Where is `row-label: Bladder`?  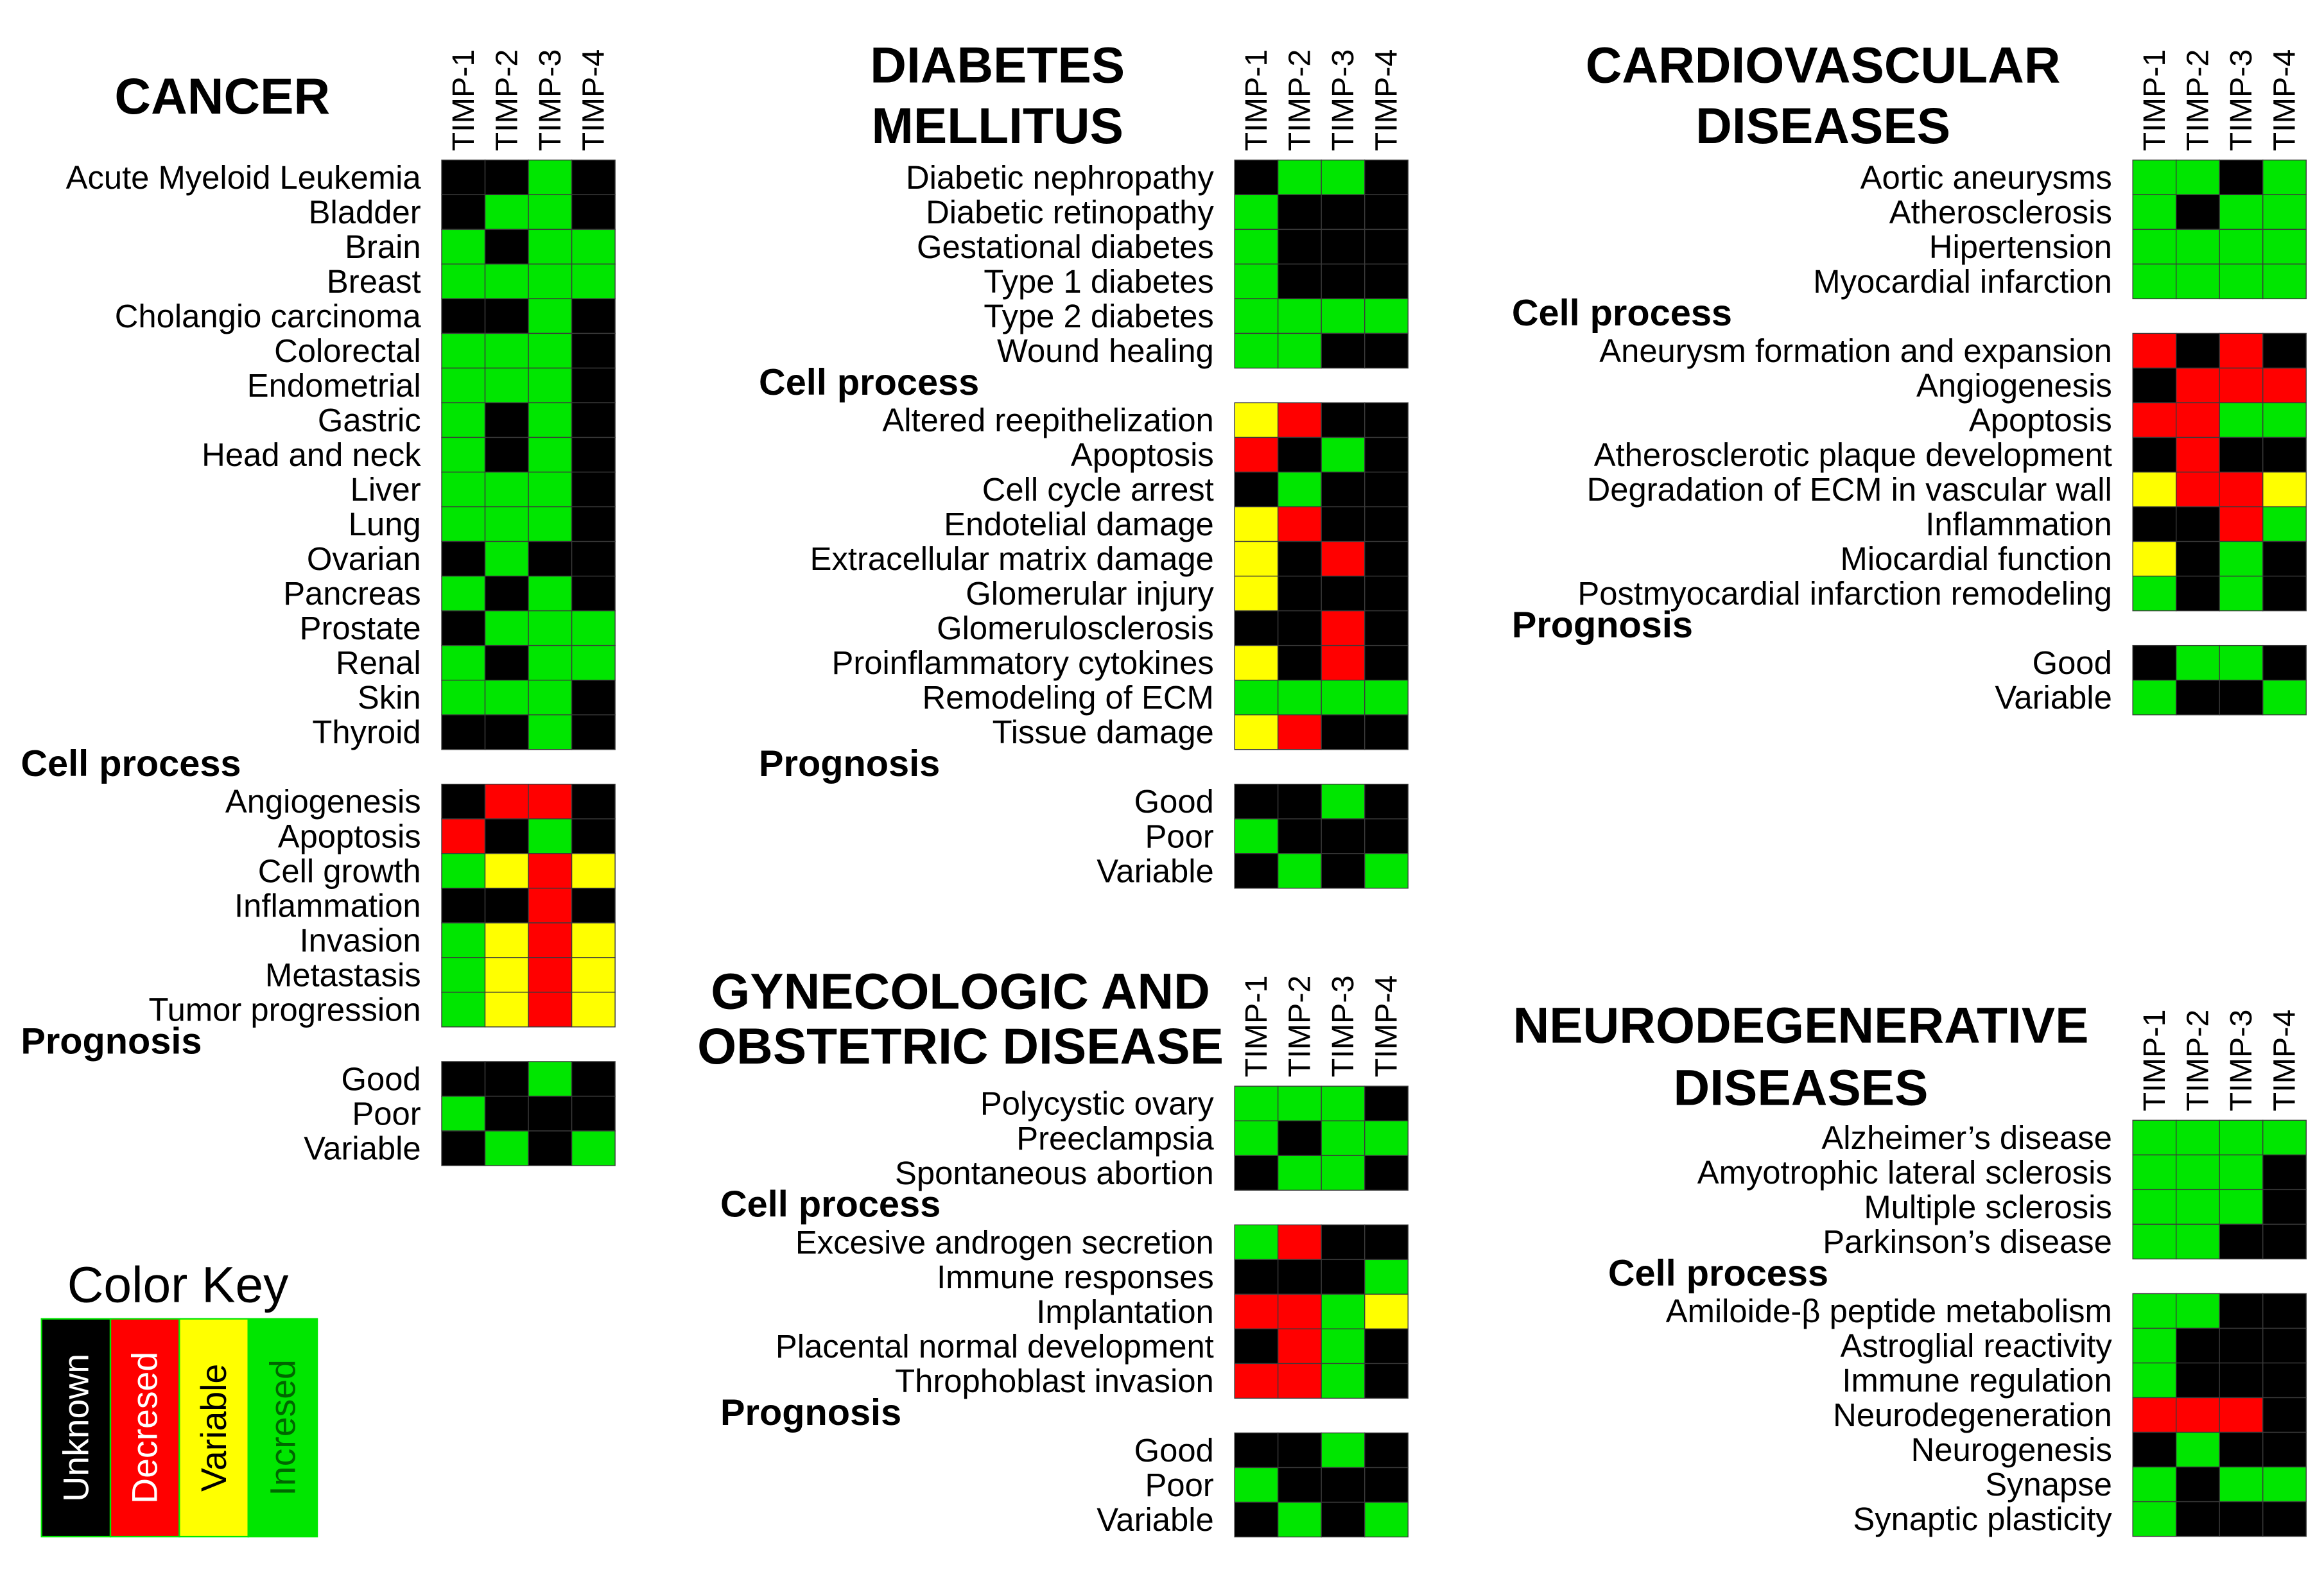
row-label: Bladder is located at coordinates (365, 212).